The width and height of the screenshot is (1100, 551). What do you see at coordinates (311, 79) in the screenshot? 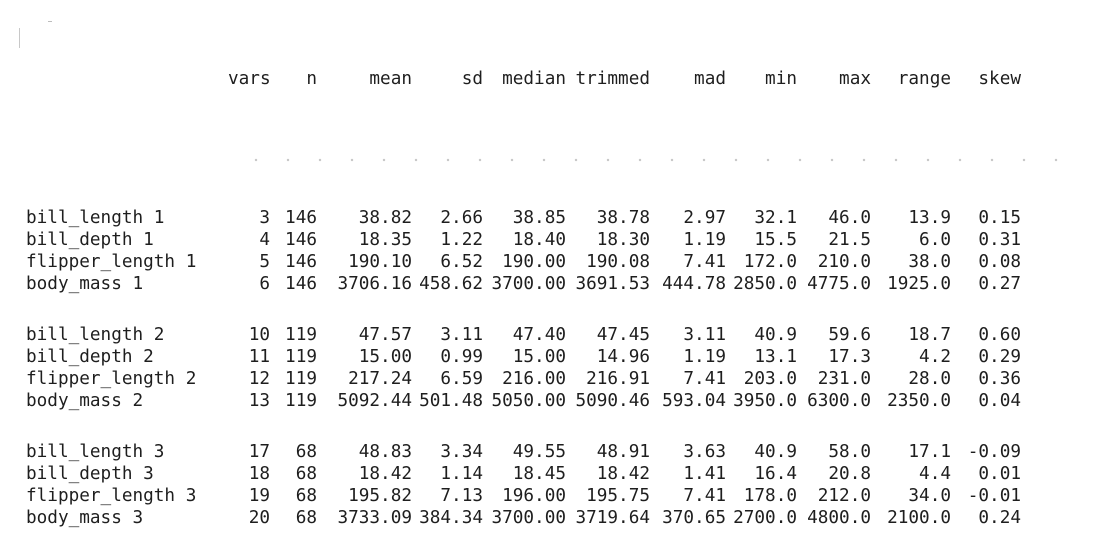
I see `header-n: n` at bounding box center [311, 79].